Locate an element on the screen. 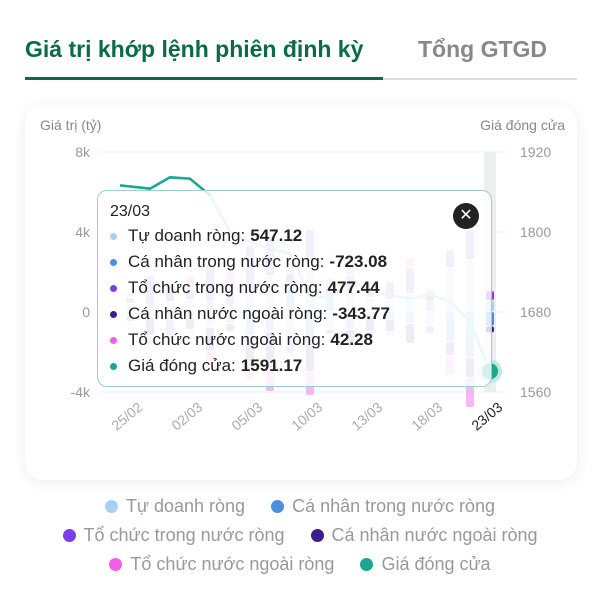 Image resolution: width=600 pixels, height=600 pixels. y-tick-left: 8k is located at coordinates (83, 152).